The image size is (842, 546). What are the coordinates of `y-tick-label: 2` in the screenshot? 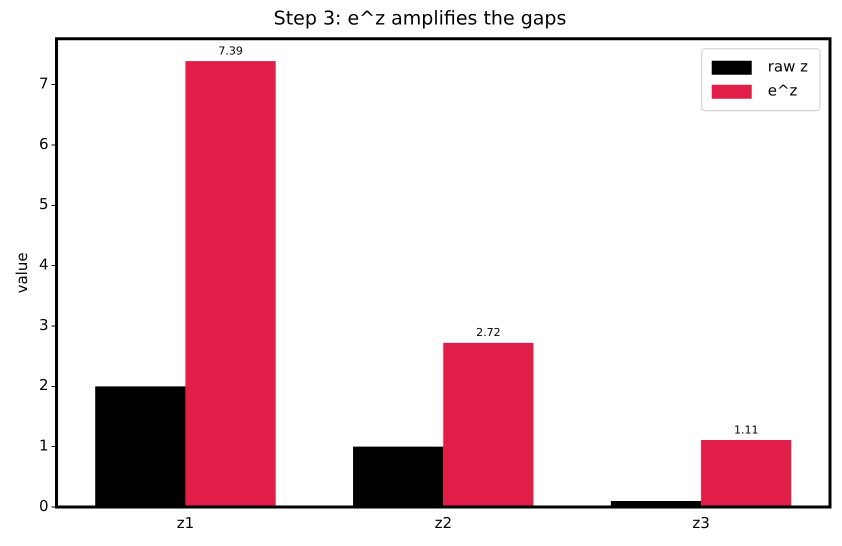 It's located at (43, 385).